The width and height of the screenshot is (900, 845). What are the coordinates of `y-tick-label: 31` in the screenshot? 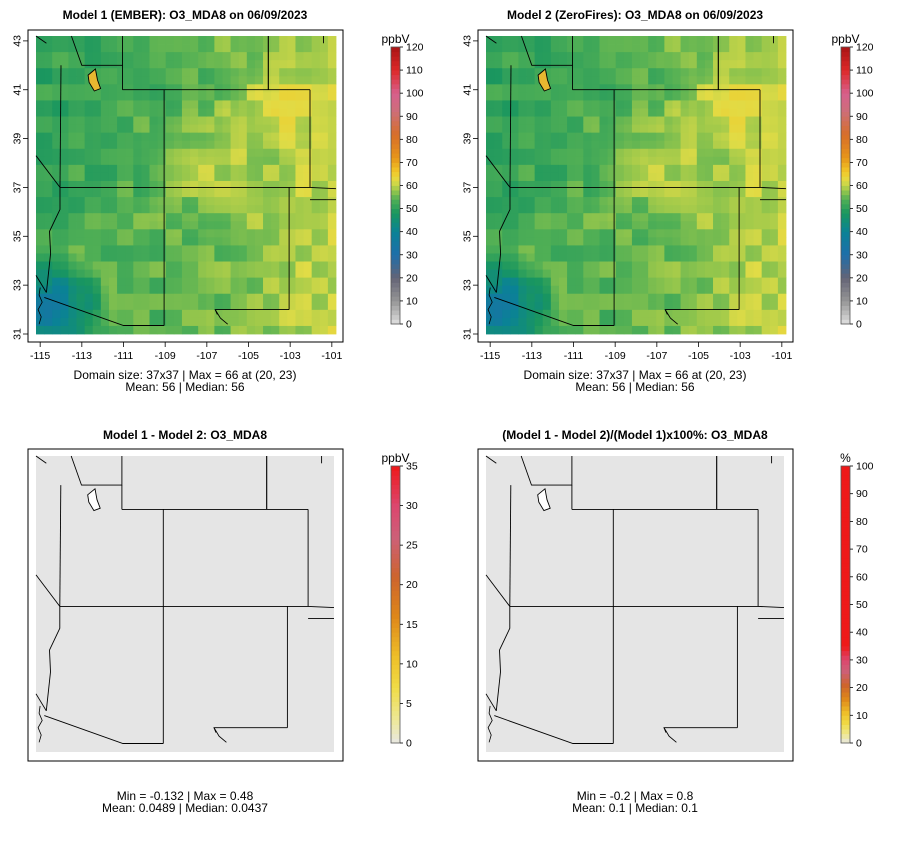 It's located at (18, 334).